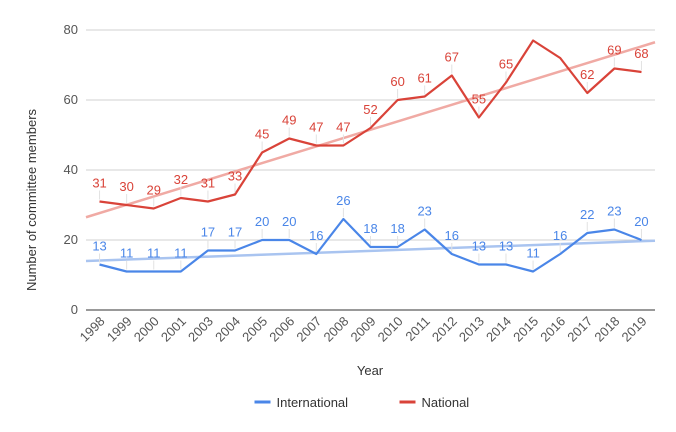  Describe the element at coordinates (444, 329) in the screenshot. I see `x-tick-label: 2012` at that location.